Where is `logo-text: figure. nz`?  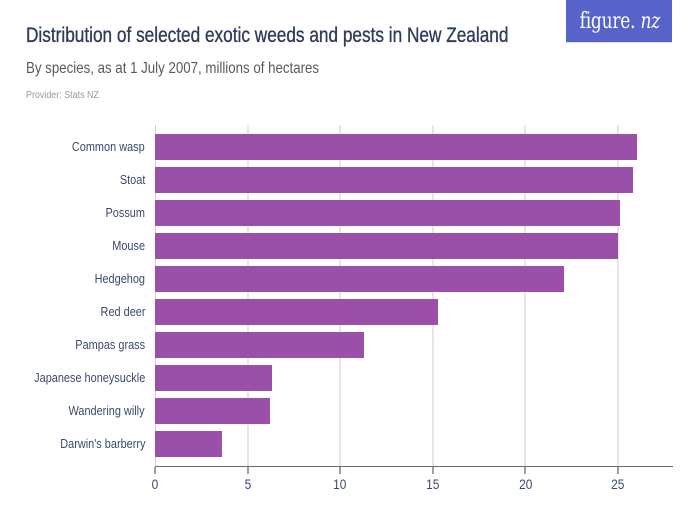
logo-text: figure. nz is located at coordinates (620, 21).